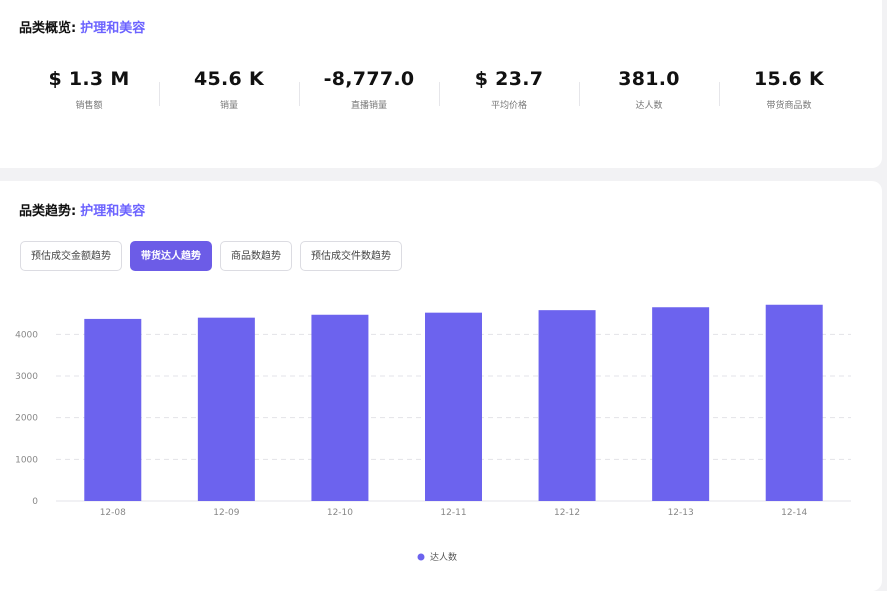 Image resolution: width=887 pixels, height=591 pixels. I want to click on metric-creator-count: 381.0 达人数, so click(649, 93).